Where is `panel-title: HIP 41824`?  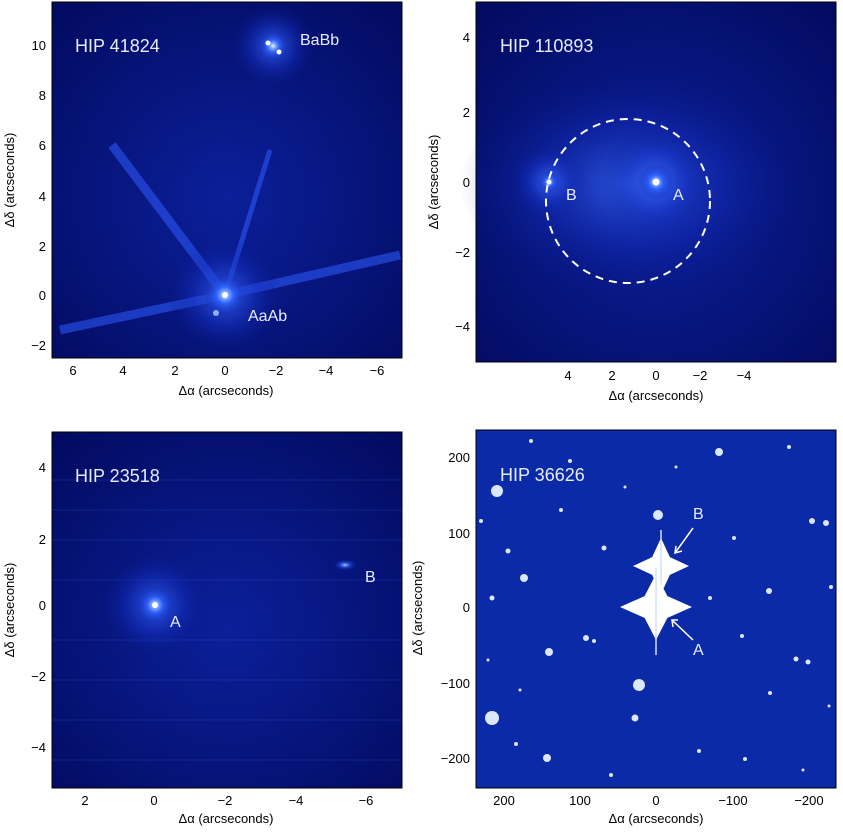
panel-title: HIP 41824 is located at coordinates (117, 46).